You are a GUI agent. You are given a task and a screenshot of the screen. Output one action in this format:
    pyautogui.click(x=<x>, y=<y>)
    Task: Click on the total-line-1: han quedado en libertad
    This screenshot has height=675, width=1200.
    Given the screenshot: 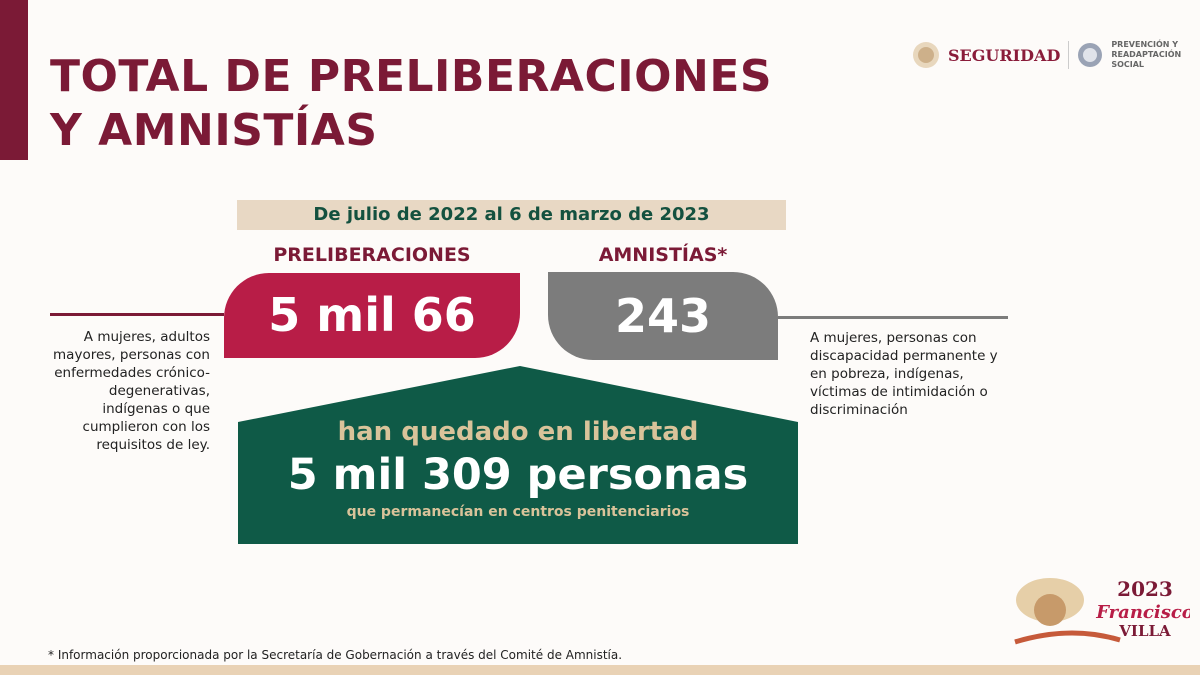 What is the action you would take?
    pyautogui.click(x=518, y=432)
    